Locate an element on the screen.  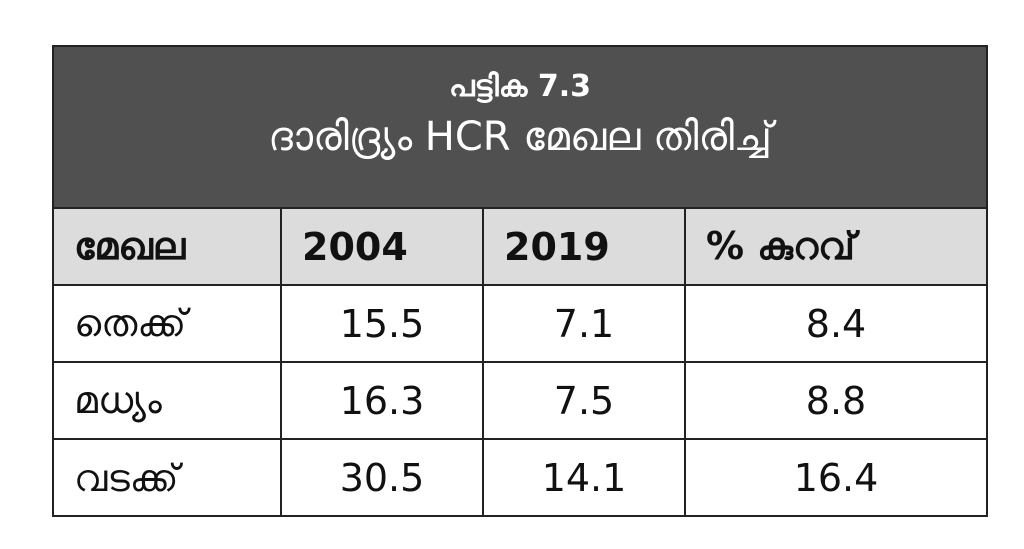
value-2004-cell: 30.5 is located at coordinates (382, 477).